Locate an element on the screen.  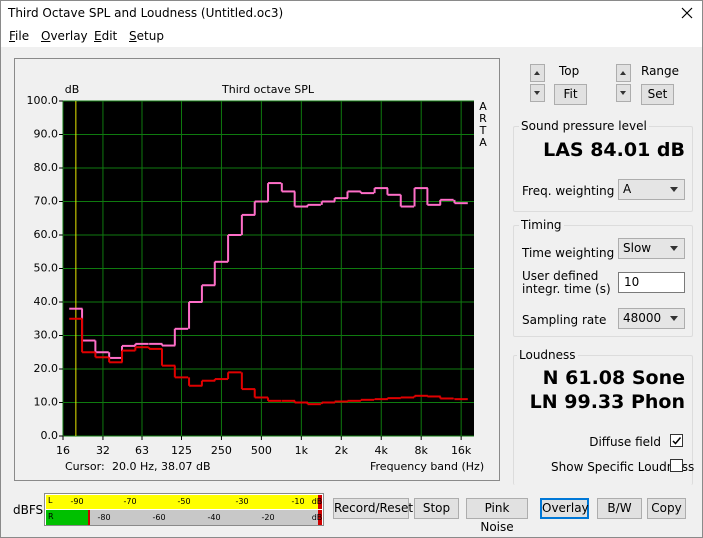
checkmark is located at coordinates (677, 441).